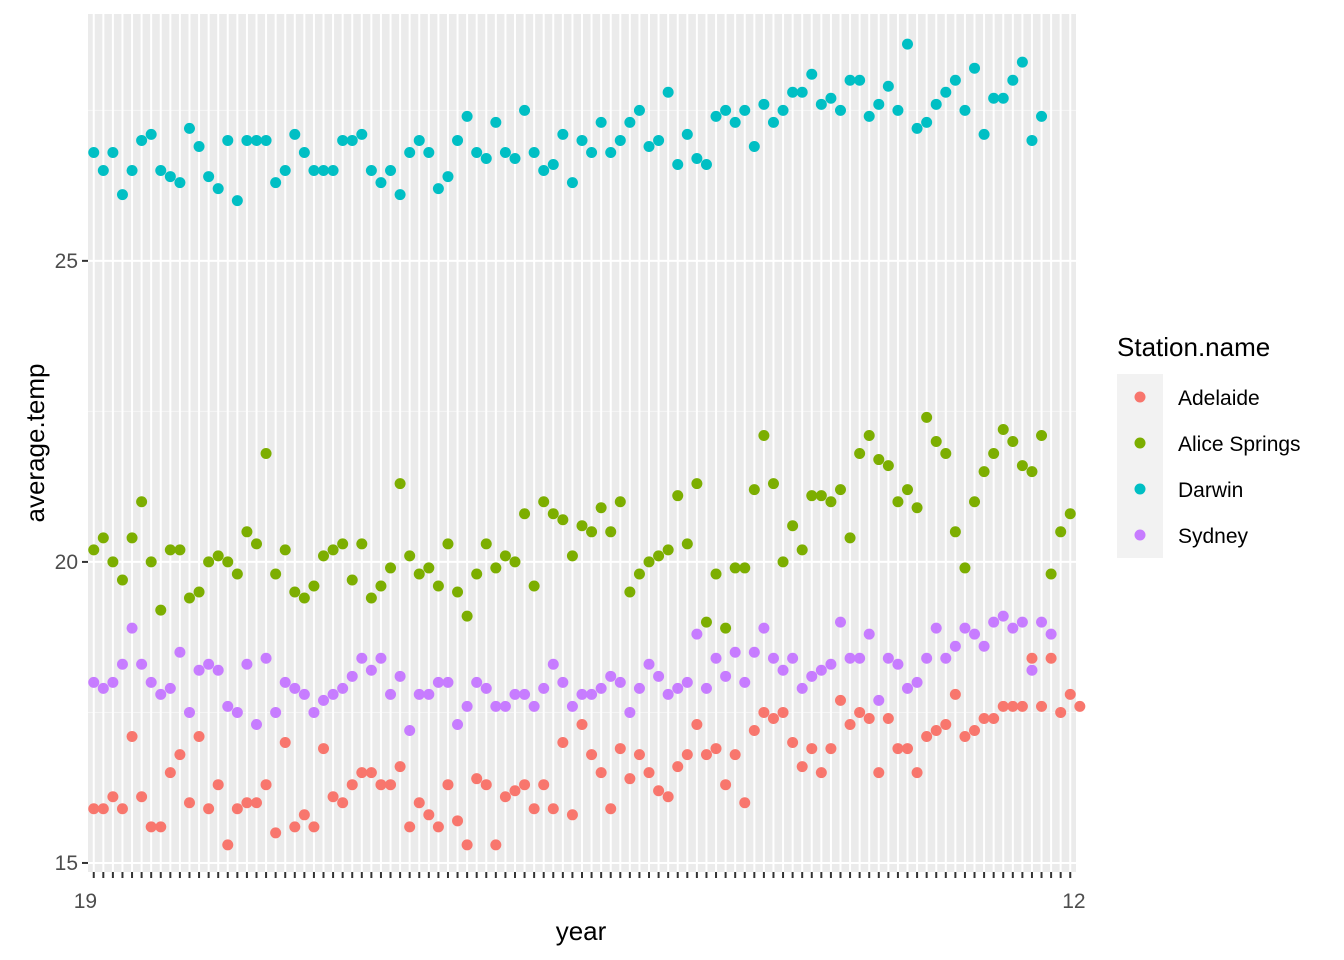 This screenshot has width=1344, height=960. Describe the element at coordinates (1219, 398) in the screenshot. I see `legend-label-adelaide: Adelaide` at that location.